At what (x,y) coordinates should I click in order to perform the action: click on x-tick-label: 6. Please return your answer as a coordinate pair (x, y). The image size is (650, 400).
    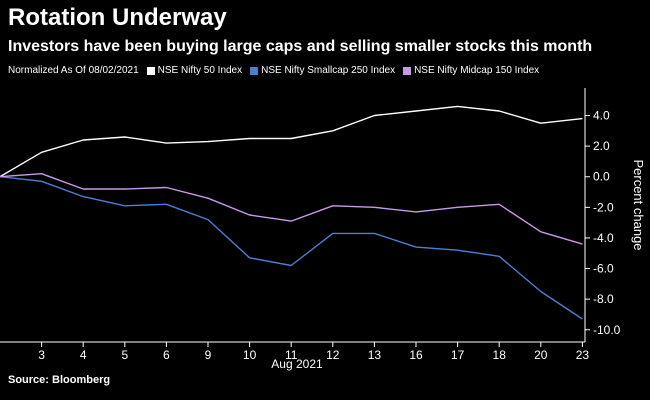
    Looking at the image, I should click on (166, 355).